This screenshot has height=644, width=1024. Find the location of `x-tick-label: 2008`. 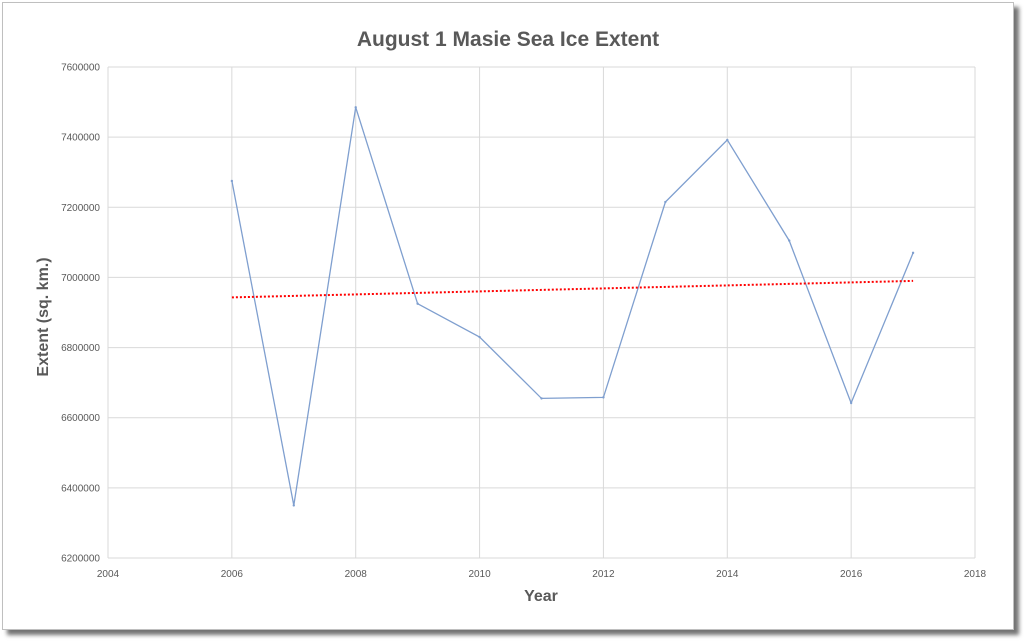

x-tick-label: 2008 is located at coordinates (356, 574).